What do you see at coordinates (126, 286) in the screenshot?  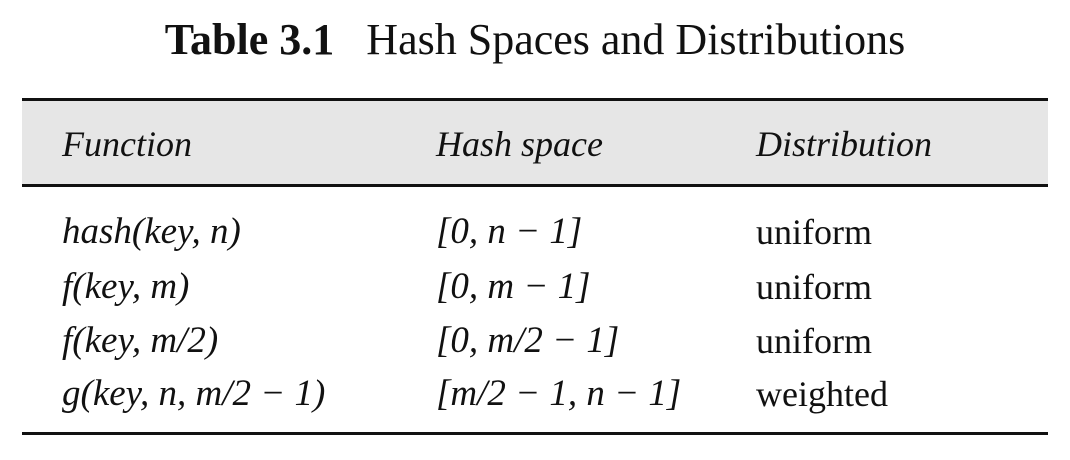 I see `table-row-cell-function: f(key, m)` at bounding box center [126, 286].